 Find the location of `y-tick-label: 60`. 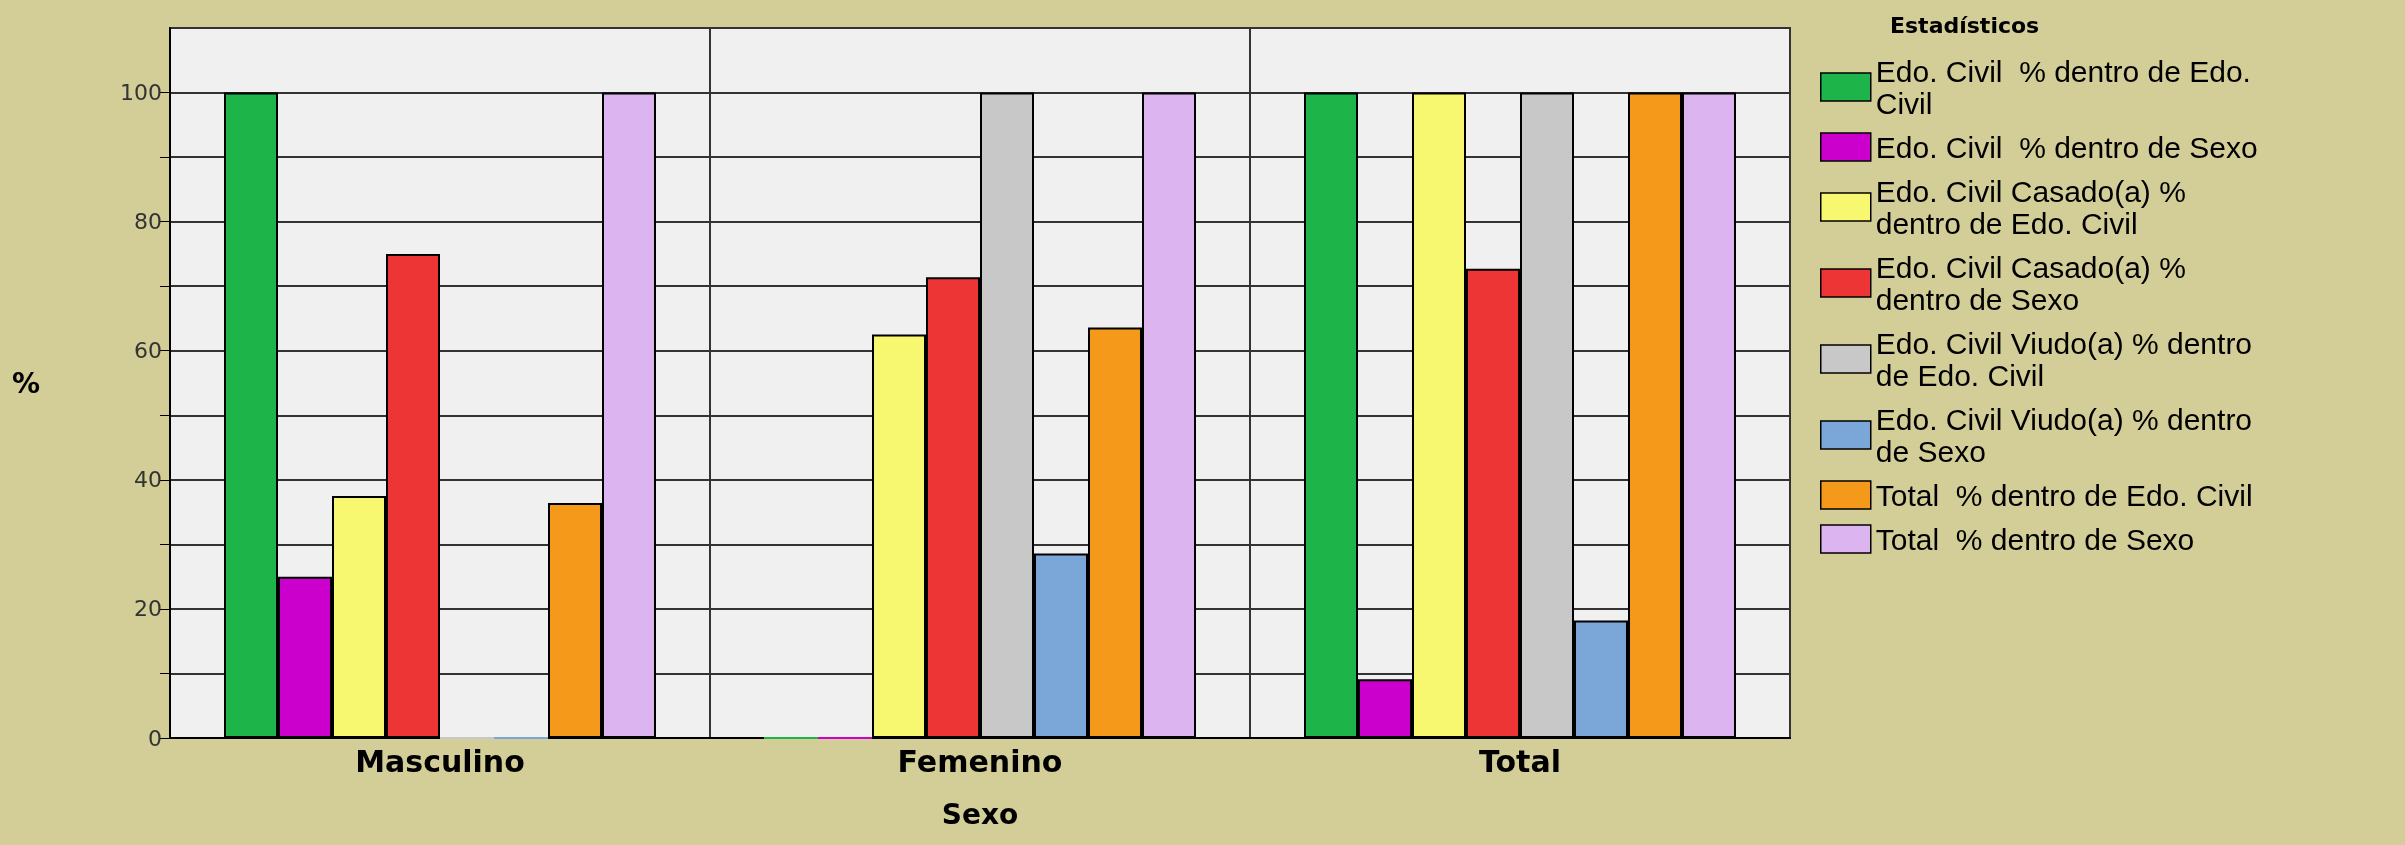

y-tick-label: 60 is located at coordinates (148, 351).